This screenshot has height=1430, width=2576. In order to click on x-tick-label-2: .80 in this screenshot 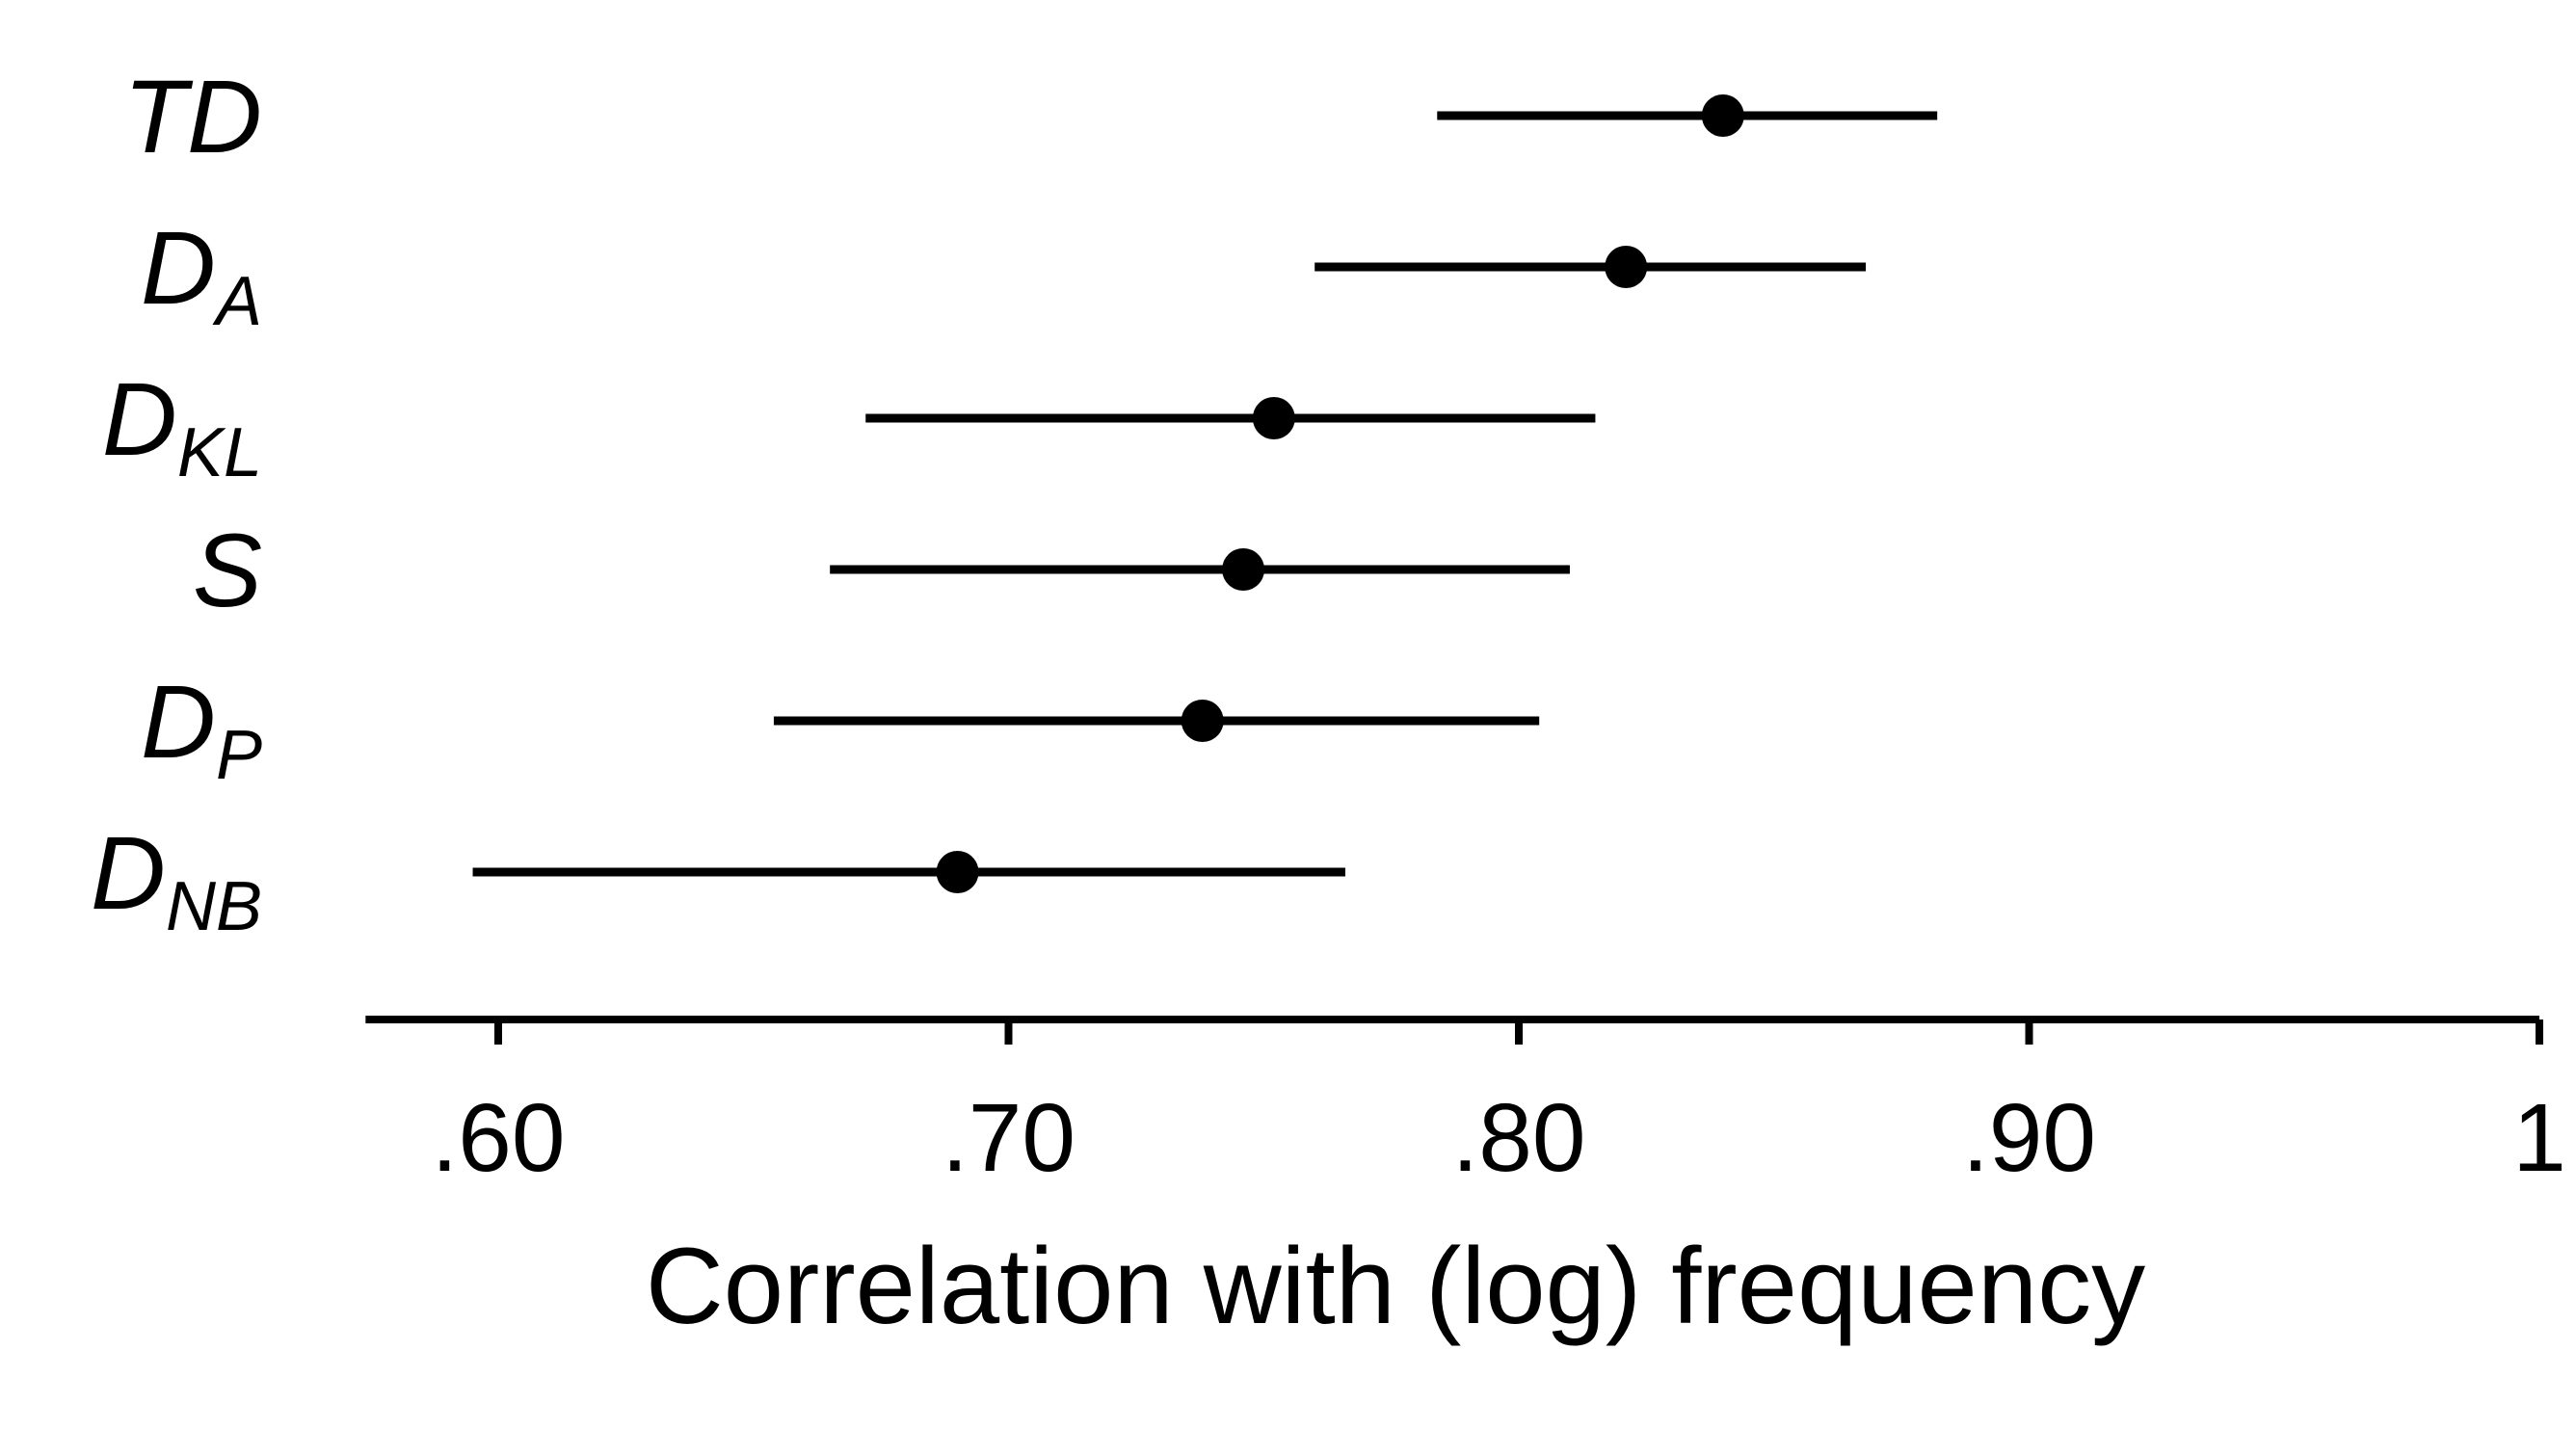, I will do `click(1518, 1138)`.